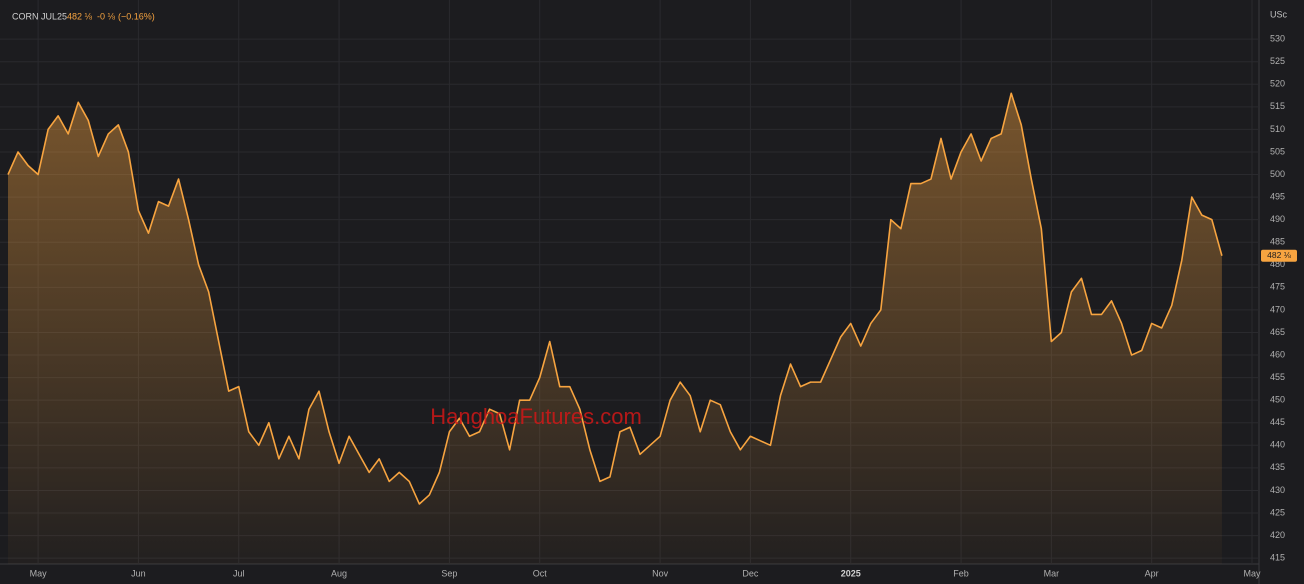 The width and height of the screenshot is (1304, 584). Describe the element at coordinates (1277, 400) in the screenshot. I see `y-tick-label: 450` at that location.